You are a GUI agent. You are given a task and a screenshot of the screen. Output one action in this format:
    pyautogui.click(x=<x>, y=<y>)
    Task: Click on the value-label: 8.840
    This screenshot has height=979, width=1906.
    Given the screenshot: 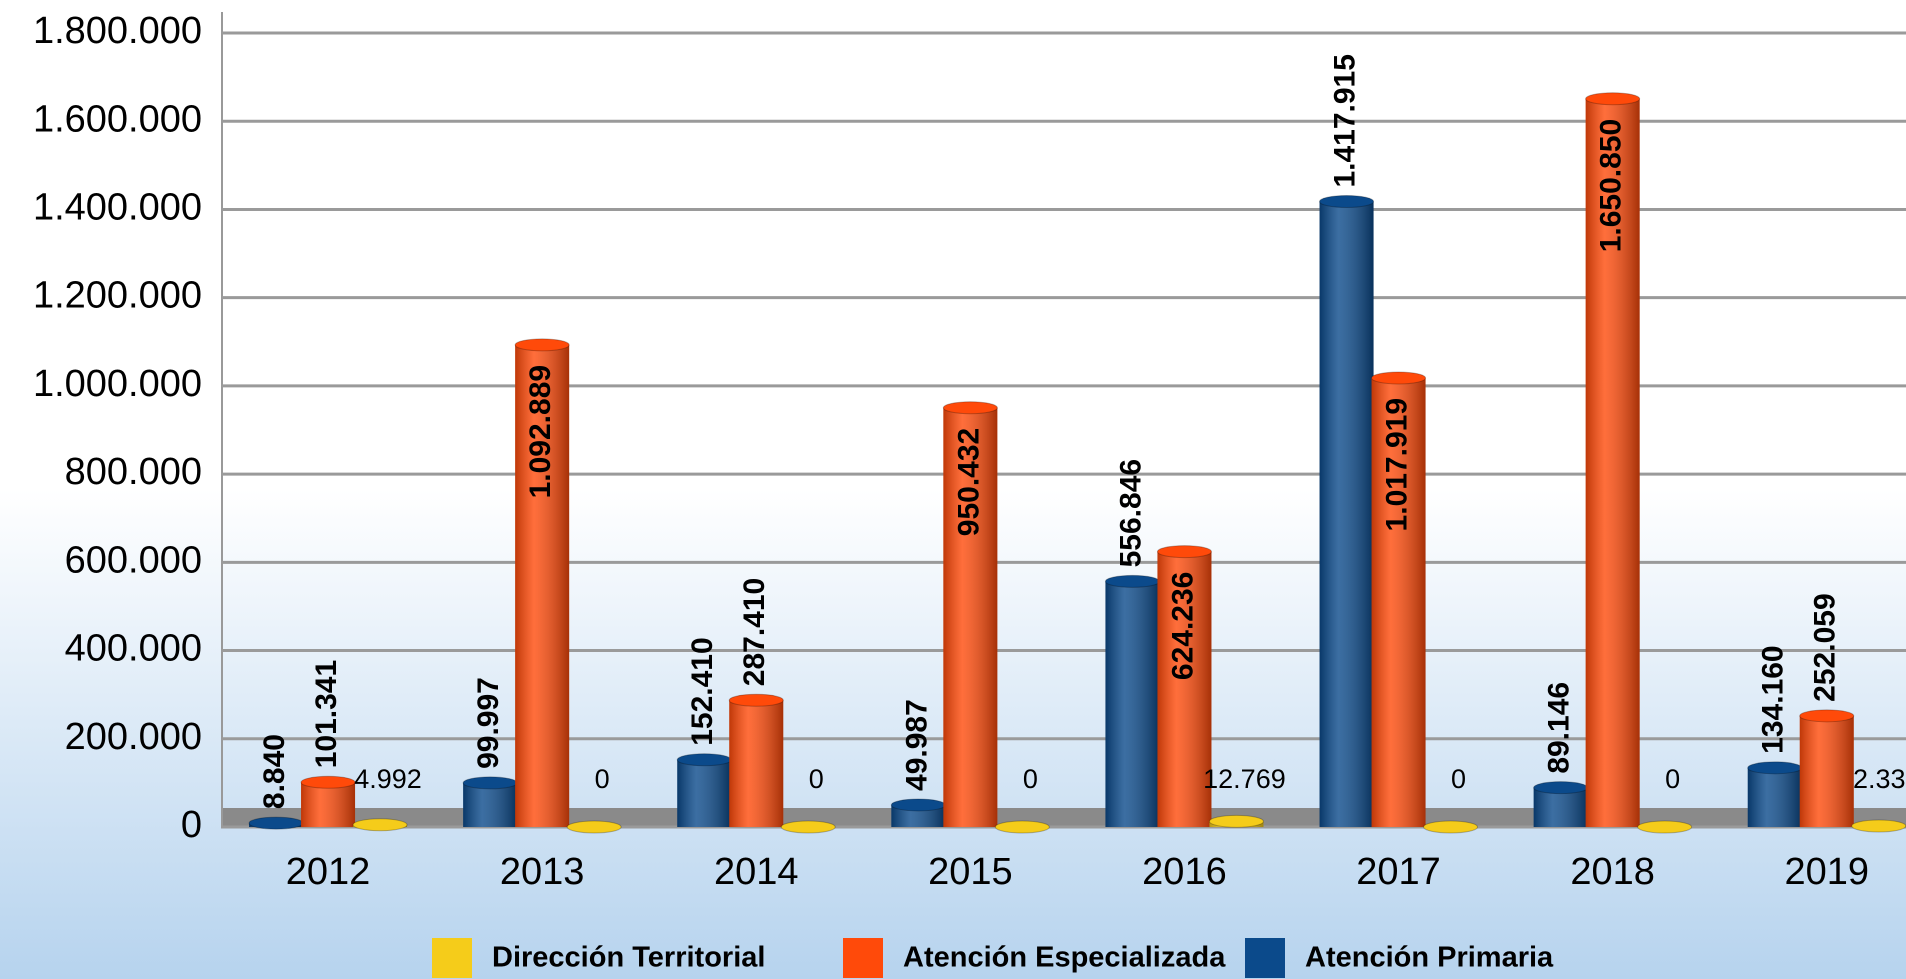 What is the action you would take?
    pyautogui.click(x=274, y=771)
    